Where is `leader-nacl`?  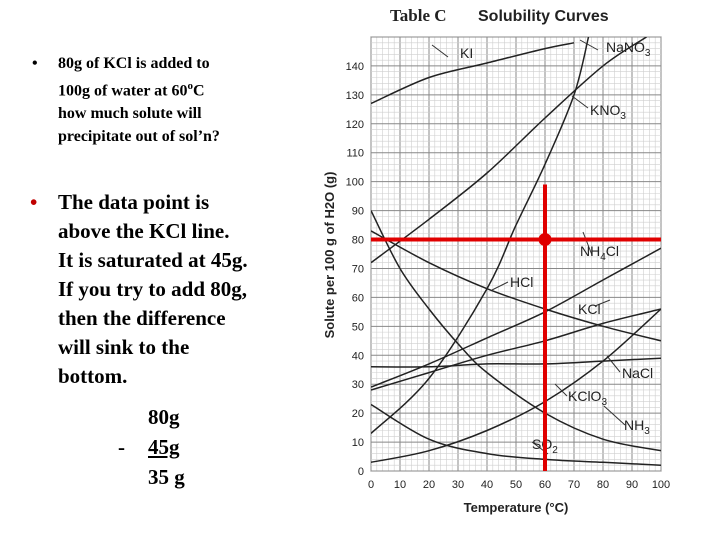
leader-nacl is located at coordinates (613, 364).